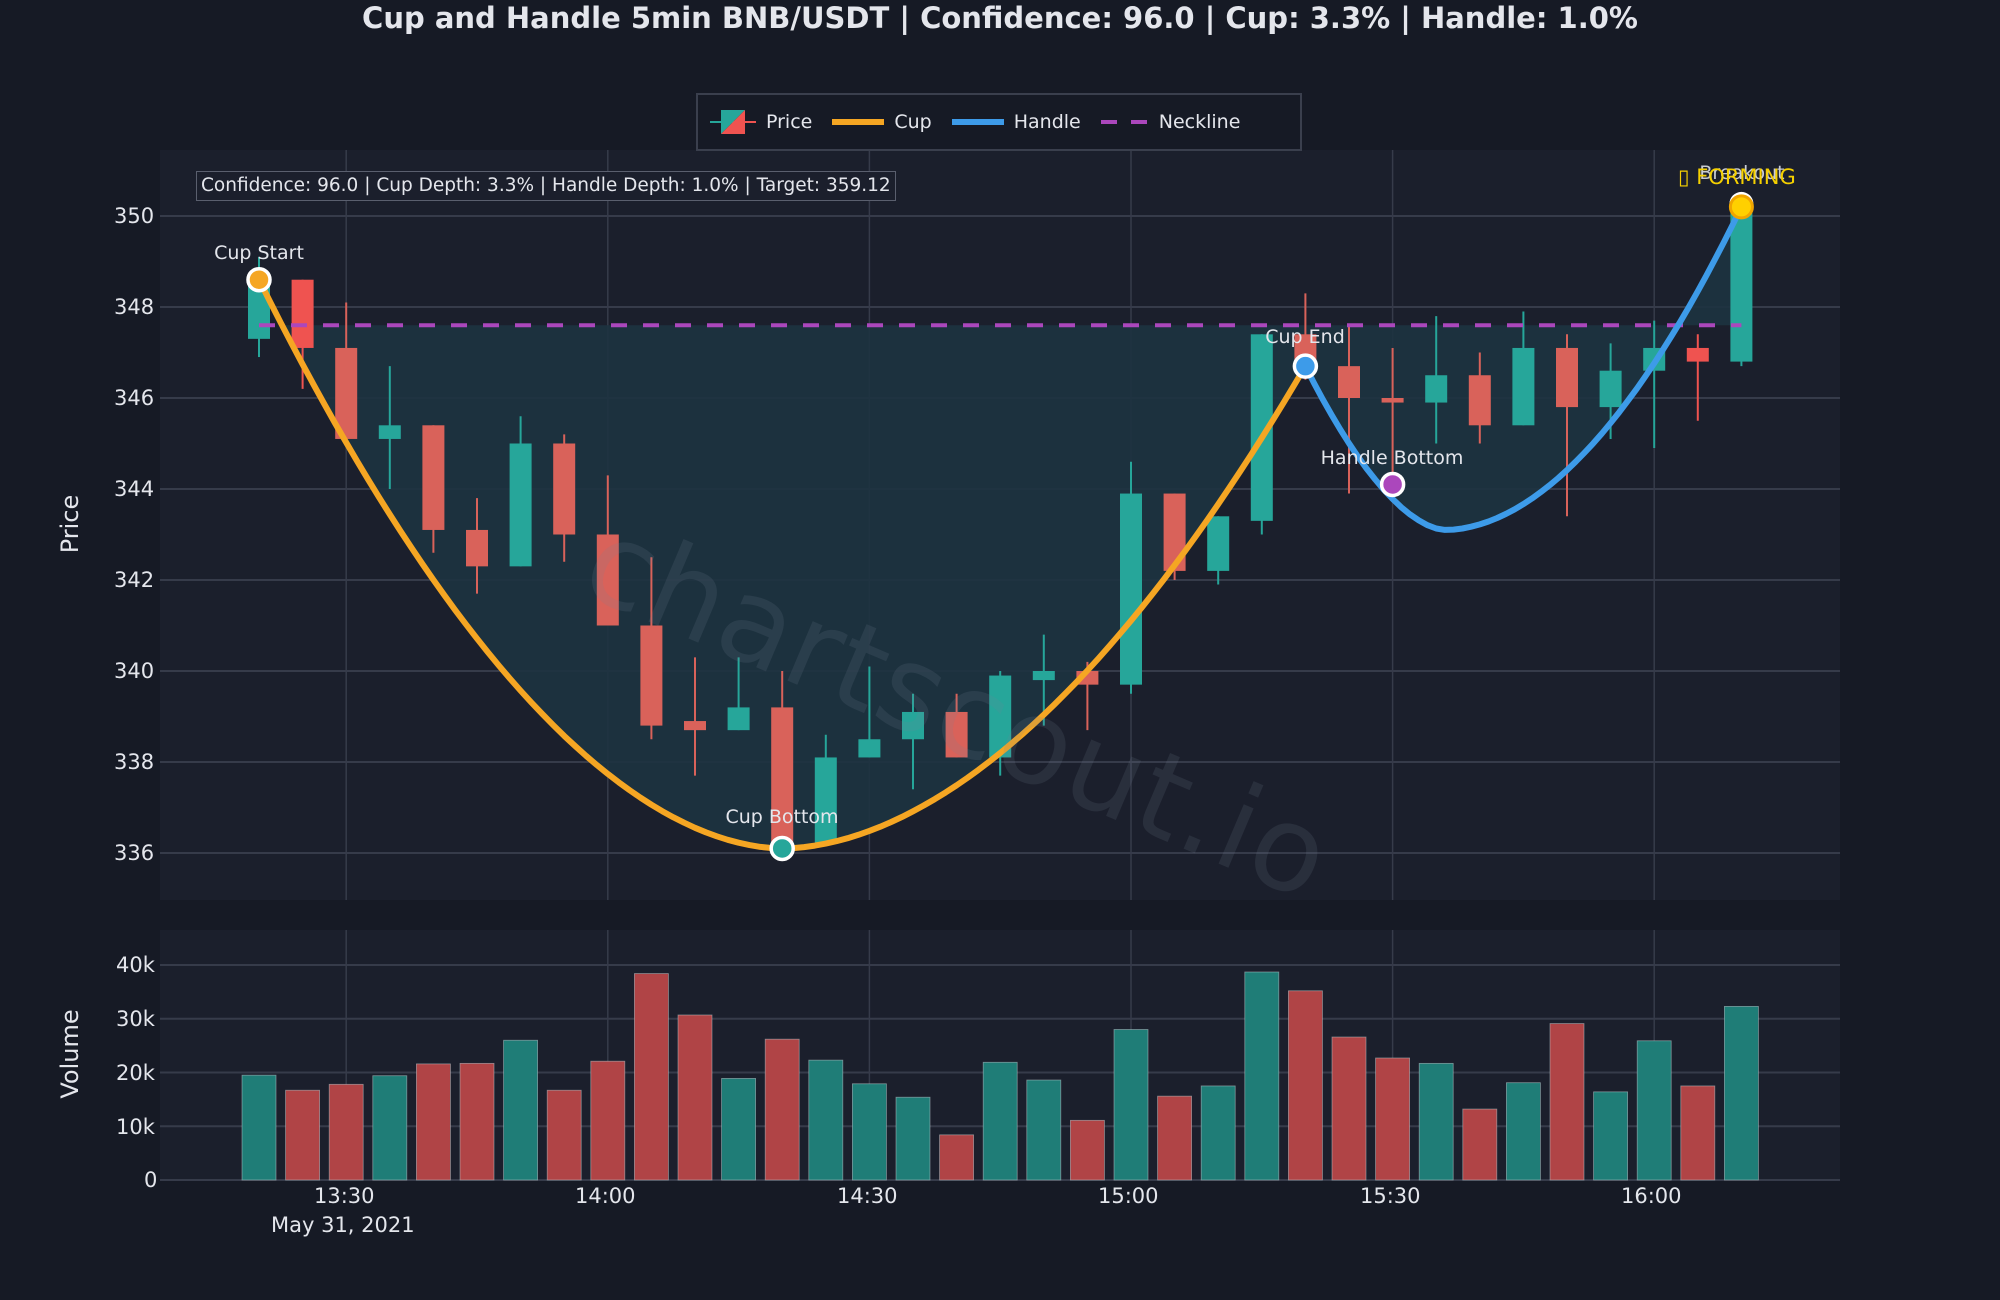  Describe the element at coordinates (259, 279) in the screenshot. I see `cup-start-marker` at that location.